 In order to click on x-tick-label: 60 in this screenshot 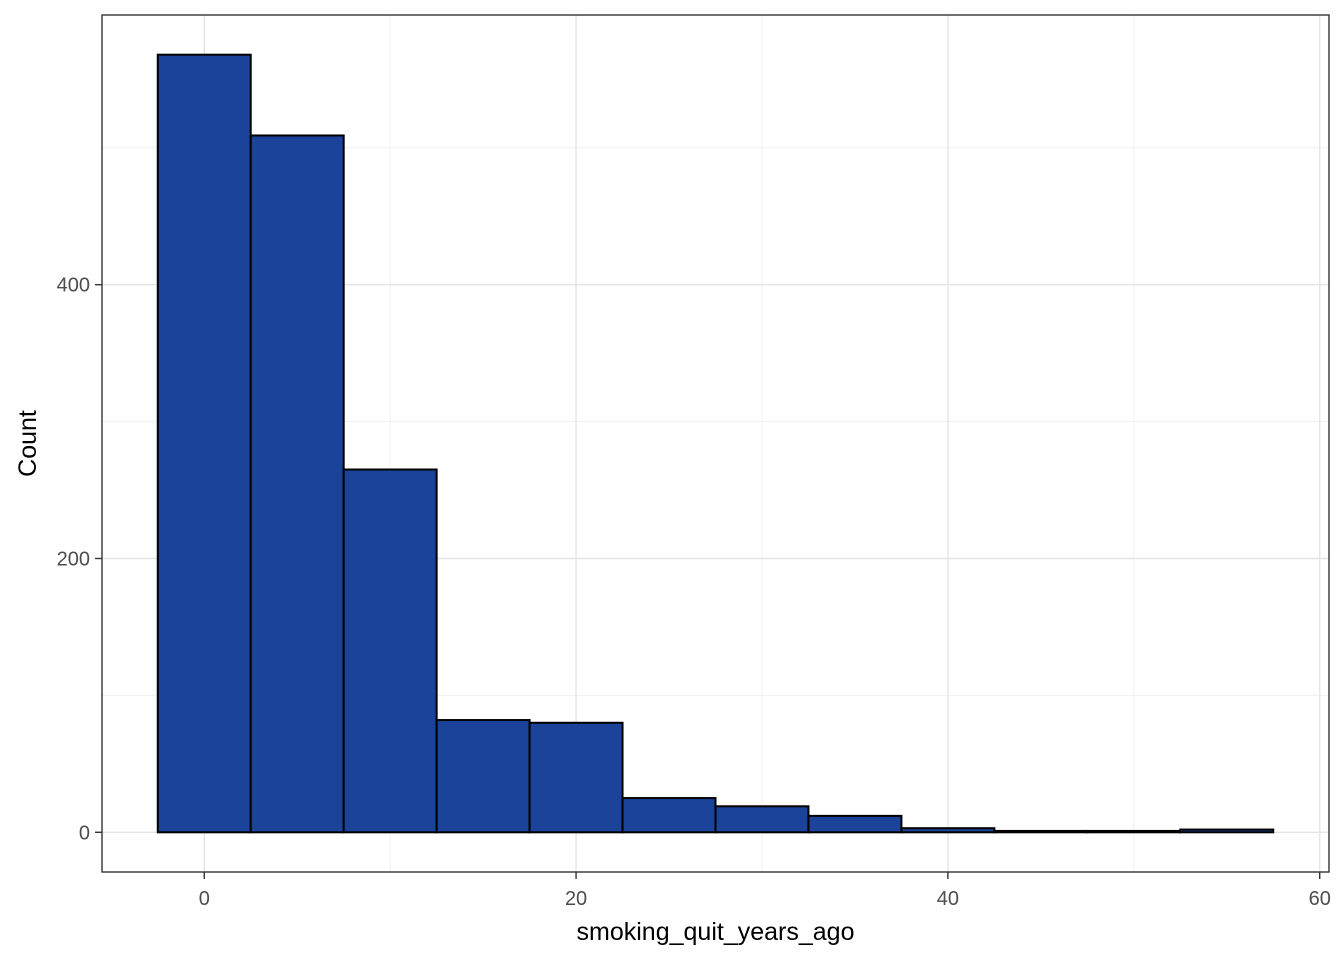, I will do `click(1320, 899)`.